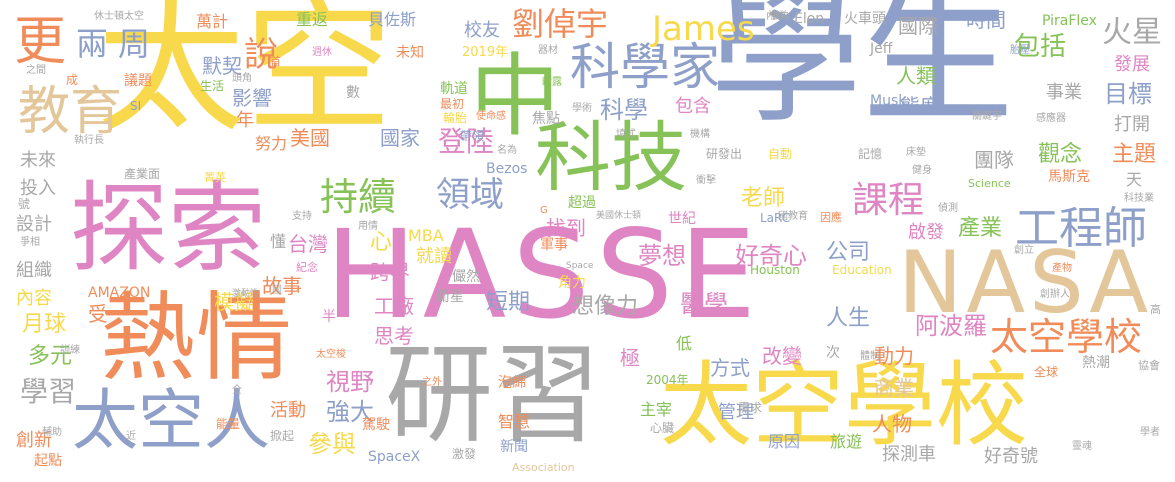 The width and height of the screenshot is (1175, 482). Describe the element at coordinates (1046, 372) in the screenshot. I see `word: 全球` at that location.